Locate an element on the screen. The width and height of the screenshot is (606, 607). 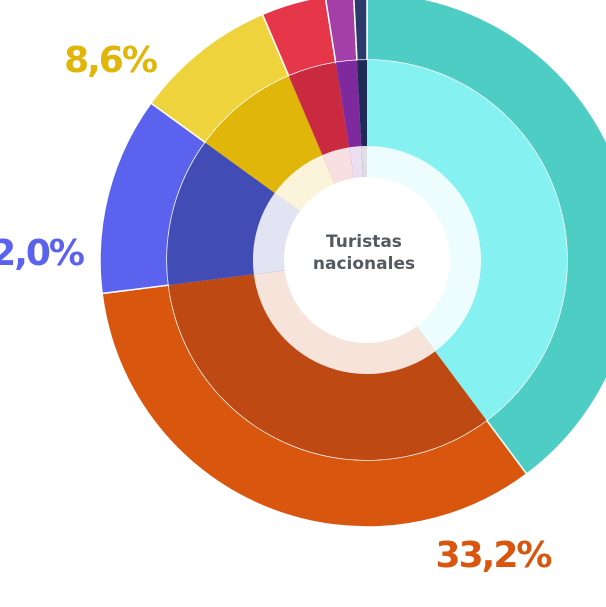
value-label: 8,6% is located at coordinates (110, 60).